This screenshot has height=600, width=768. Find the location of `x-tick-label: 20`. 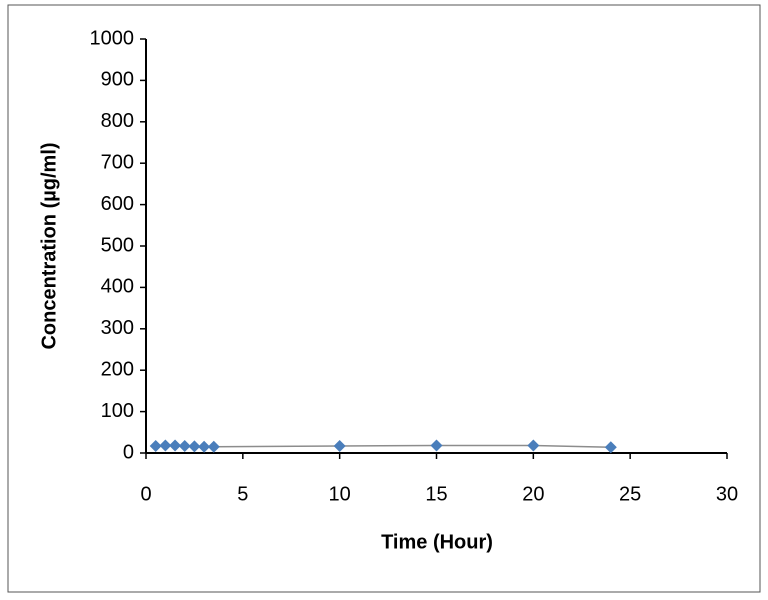

x-tick-label: 20 is located at coordinates (533, 494).